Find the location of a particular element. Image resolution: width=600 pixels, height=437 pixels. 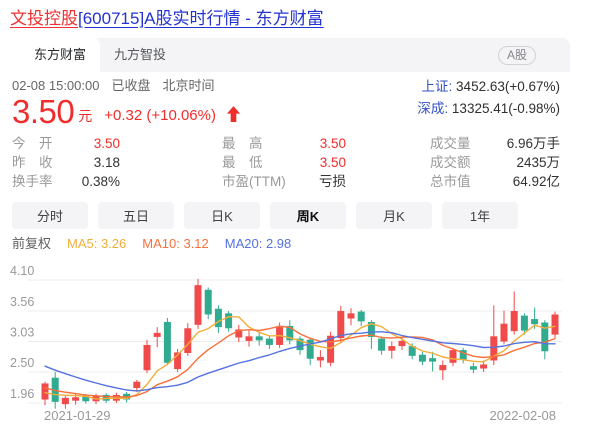

stat-label: 市盈(TTM) is located at coordinates (254, 181).